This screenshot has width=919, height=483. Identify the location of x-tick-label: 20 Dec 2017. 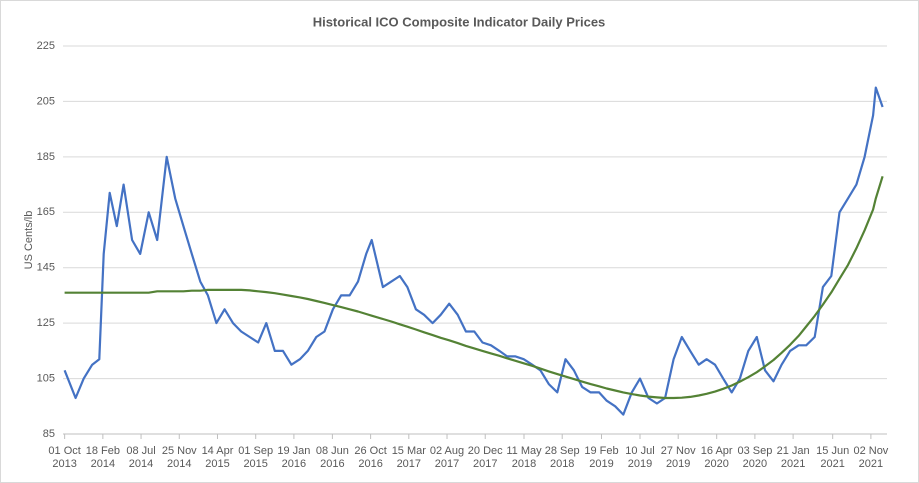
(485, 457).